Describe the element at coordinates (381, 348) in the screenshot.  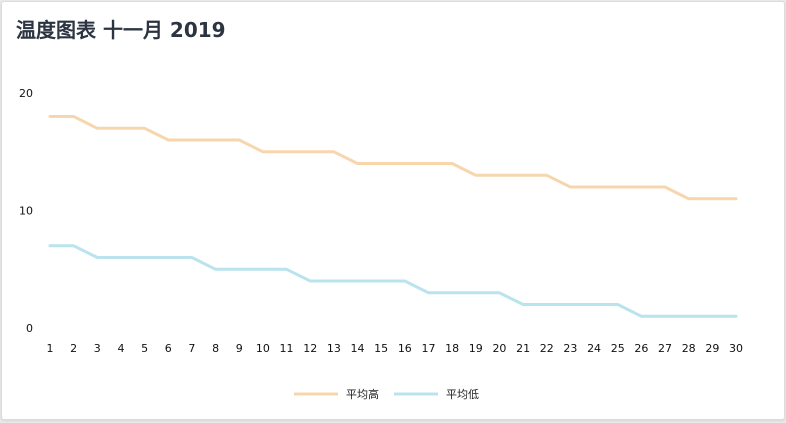
I see `x-tick-label: 15` at that location.